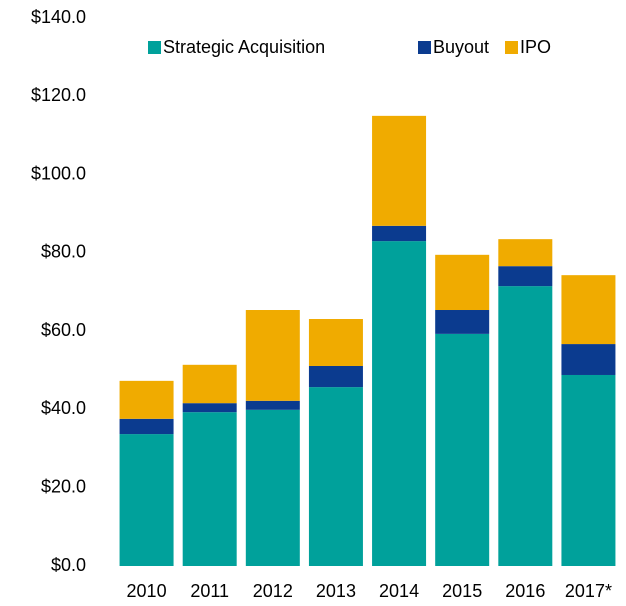 Image resolution: width=626 pixels, height=606 pixels. What do you see at coordinates (63, 486) in the screenshot?
I see `y-tick-label: $20.0` at bounding box center [63, 486].